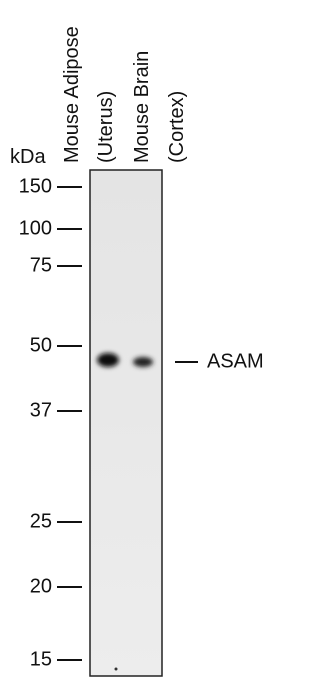 The height and width of the screenshot is (685, 320). What do you see at coordinates (142, 107) in the screenshot?
I see `lane-label: Mouse Brain` at bounding box center [142, 107].